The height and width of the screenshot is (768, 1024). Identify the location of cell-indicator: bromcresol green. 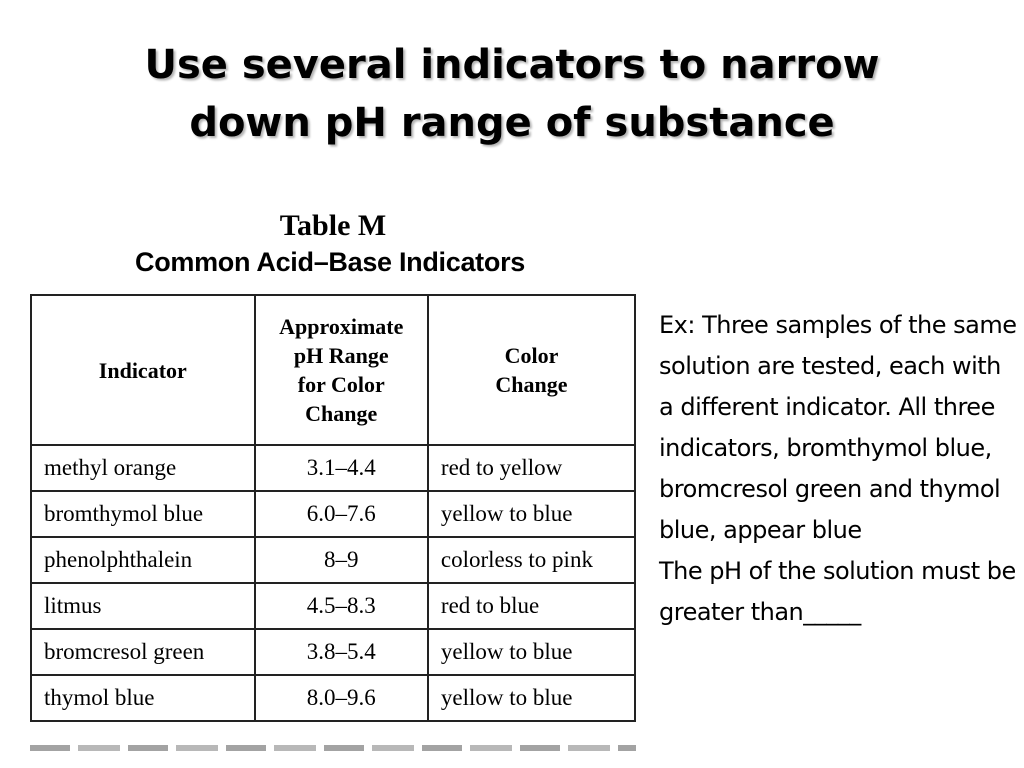
(143, 652).